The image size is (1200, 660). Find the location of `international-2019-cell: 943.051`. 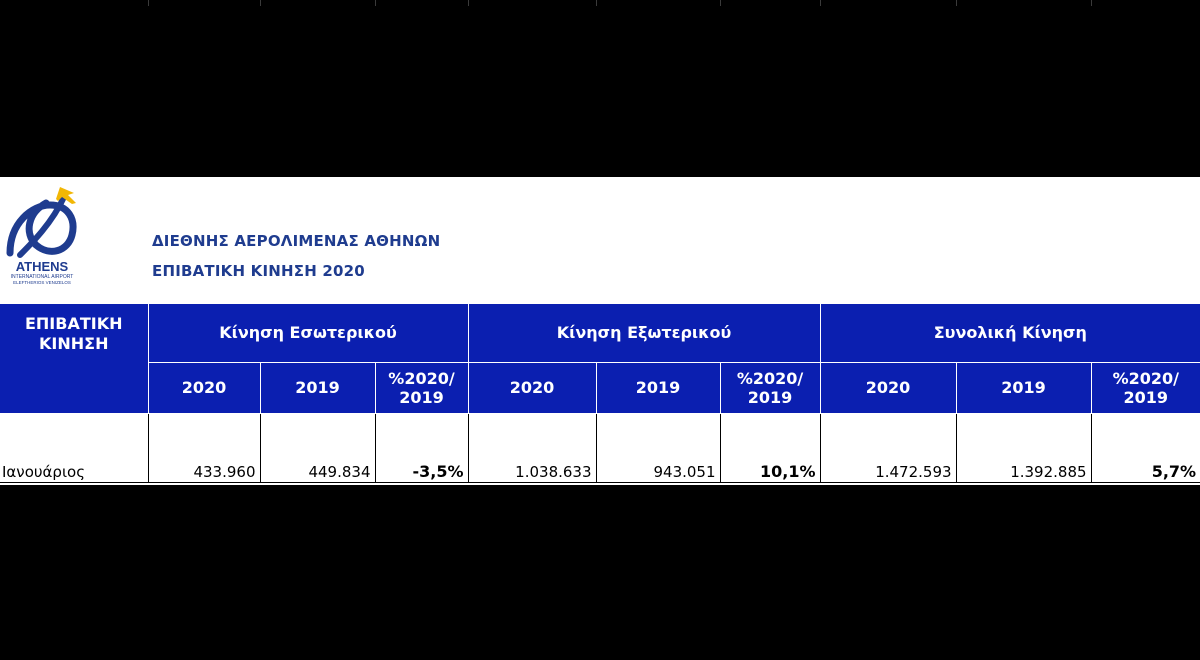

international-2019-cell: 943.051 is located at coordinates (658, 448).